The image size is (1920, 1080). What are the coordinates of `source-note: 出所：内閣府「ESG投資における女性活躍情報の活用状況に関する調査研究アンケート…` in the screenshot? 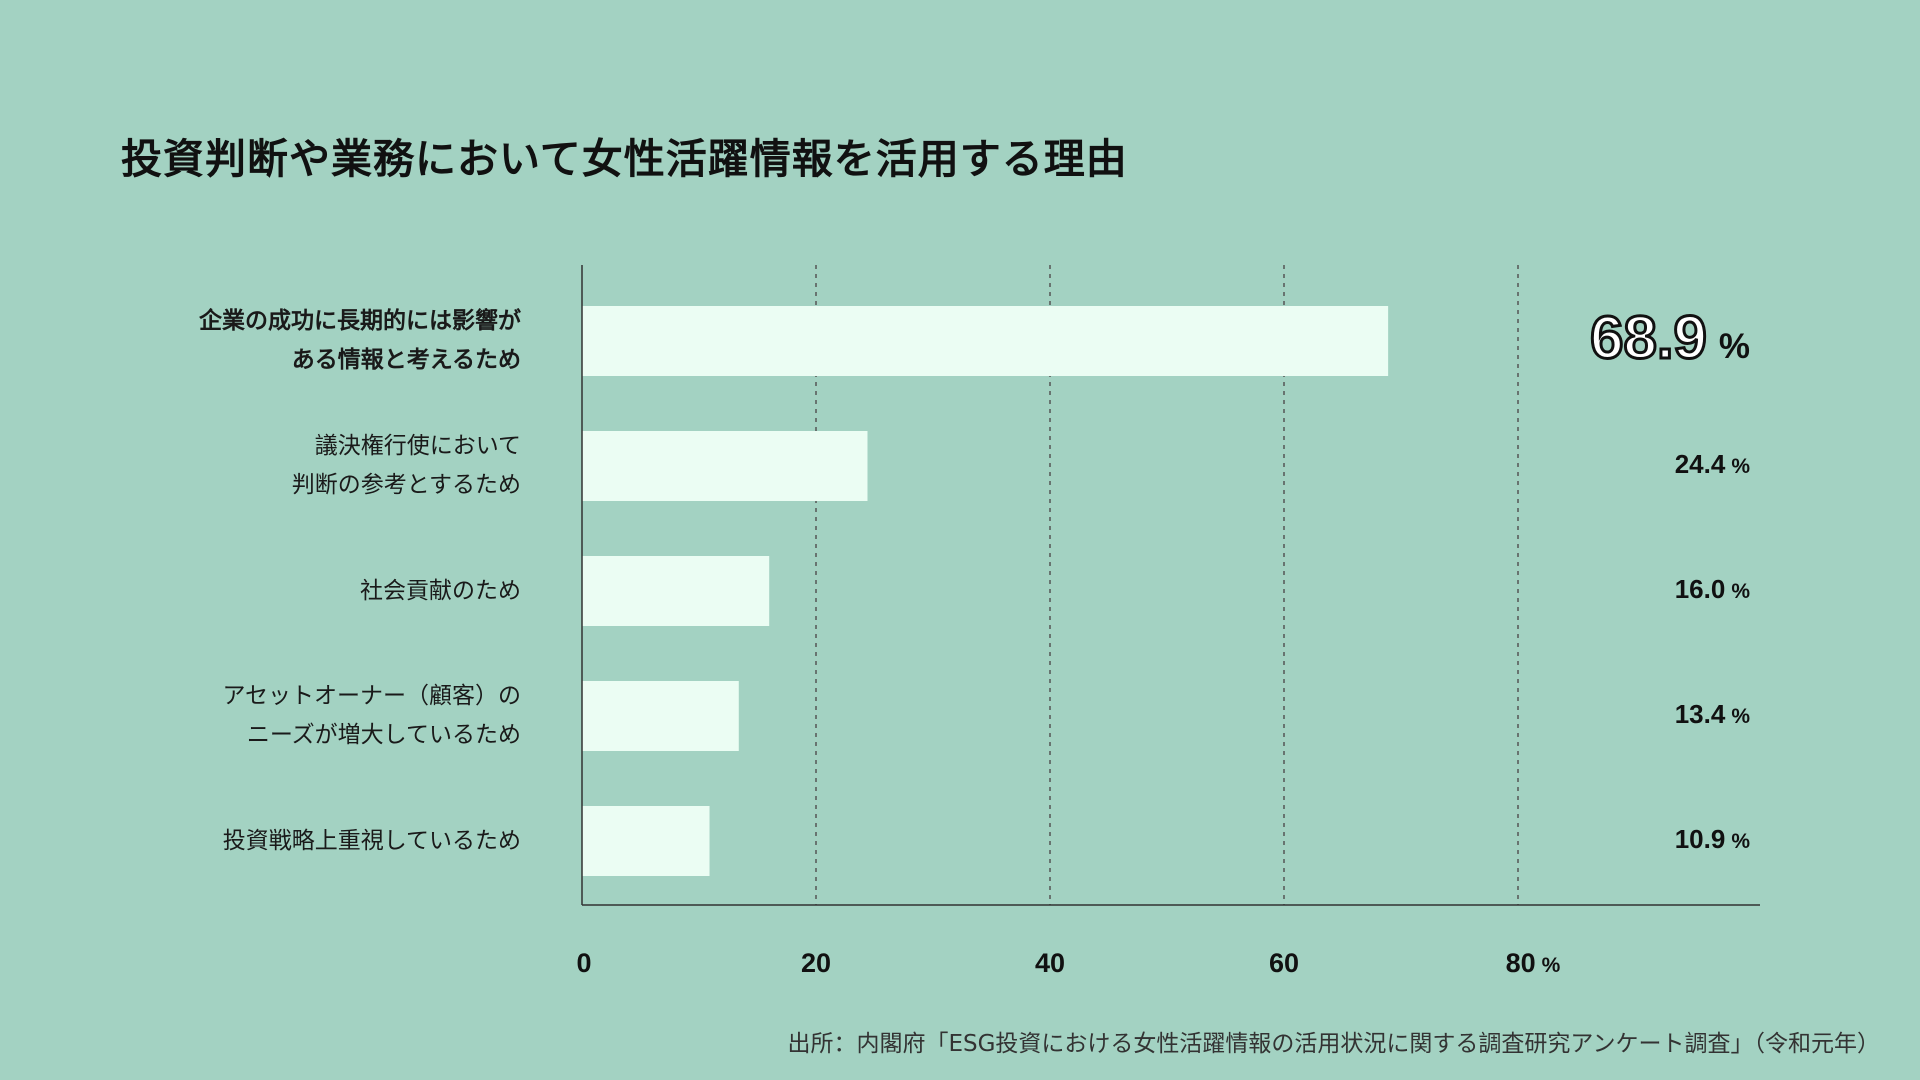 It's located at (1333, 1044).